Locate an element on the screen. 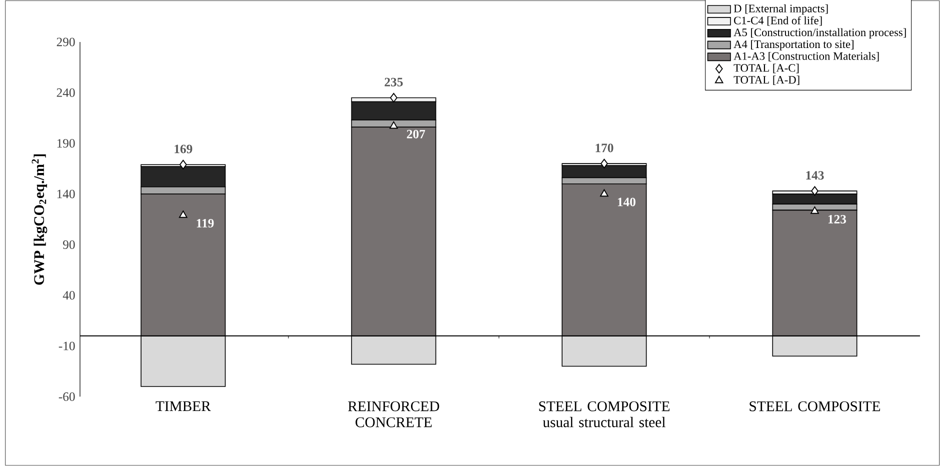 This screenshot has height=466, width=940. data-label: 143 is located at coordinates (815, 175).